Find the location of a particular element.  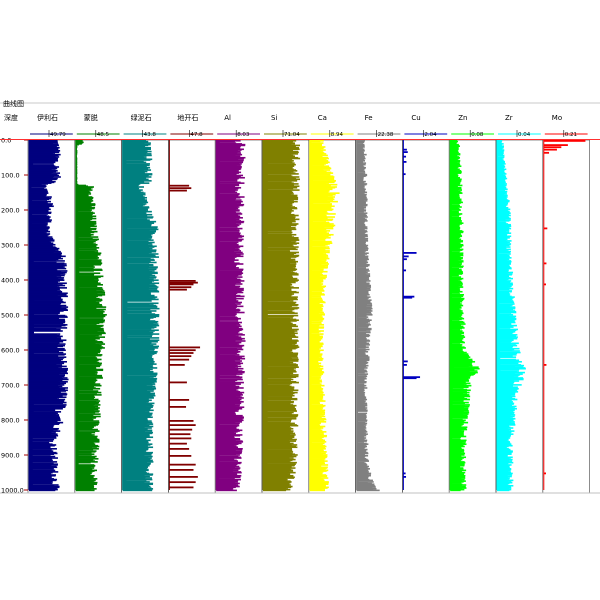

depth-axis-label: 深度 is located at coordinates (11, 117).